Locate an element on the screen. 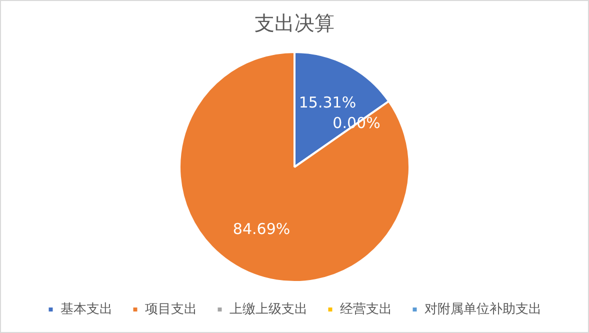 The width and height of the screenshot is (589, 333). legend-label: 上缴上级支出 is located at coordinates (268, 309).